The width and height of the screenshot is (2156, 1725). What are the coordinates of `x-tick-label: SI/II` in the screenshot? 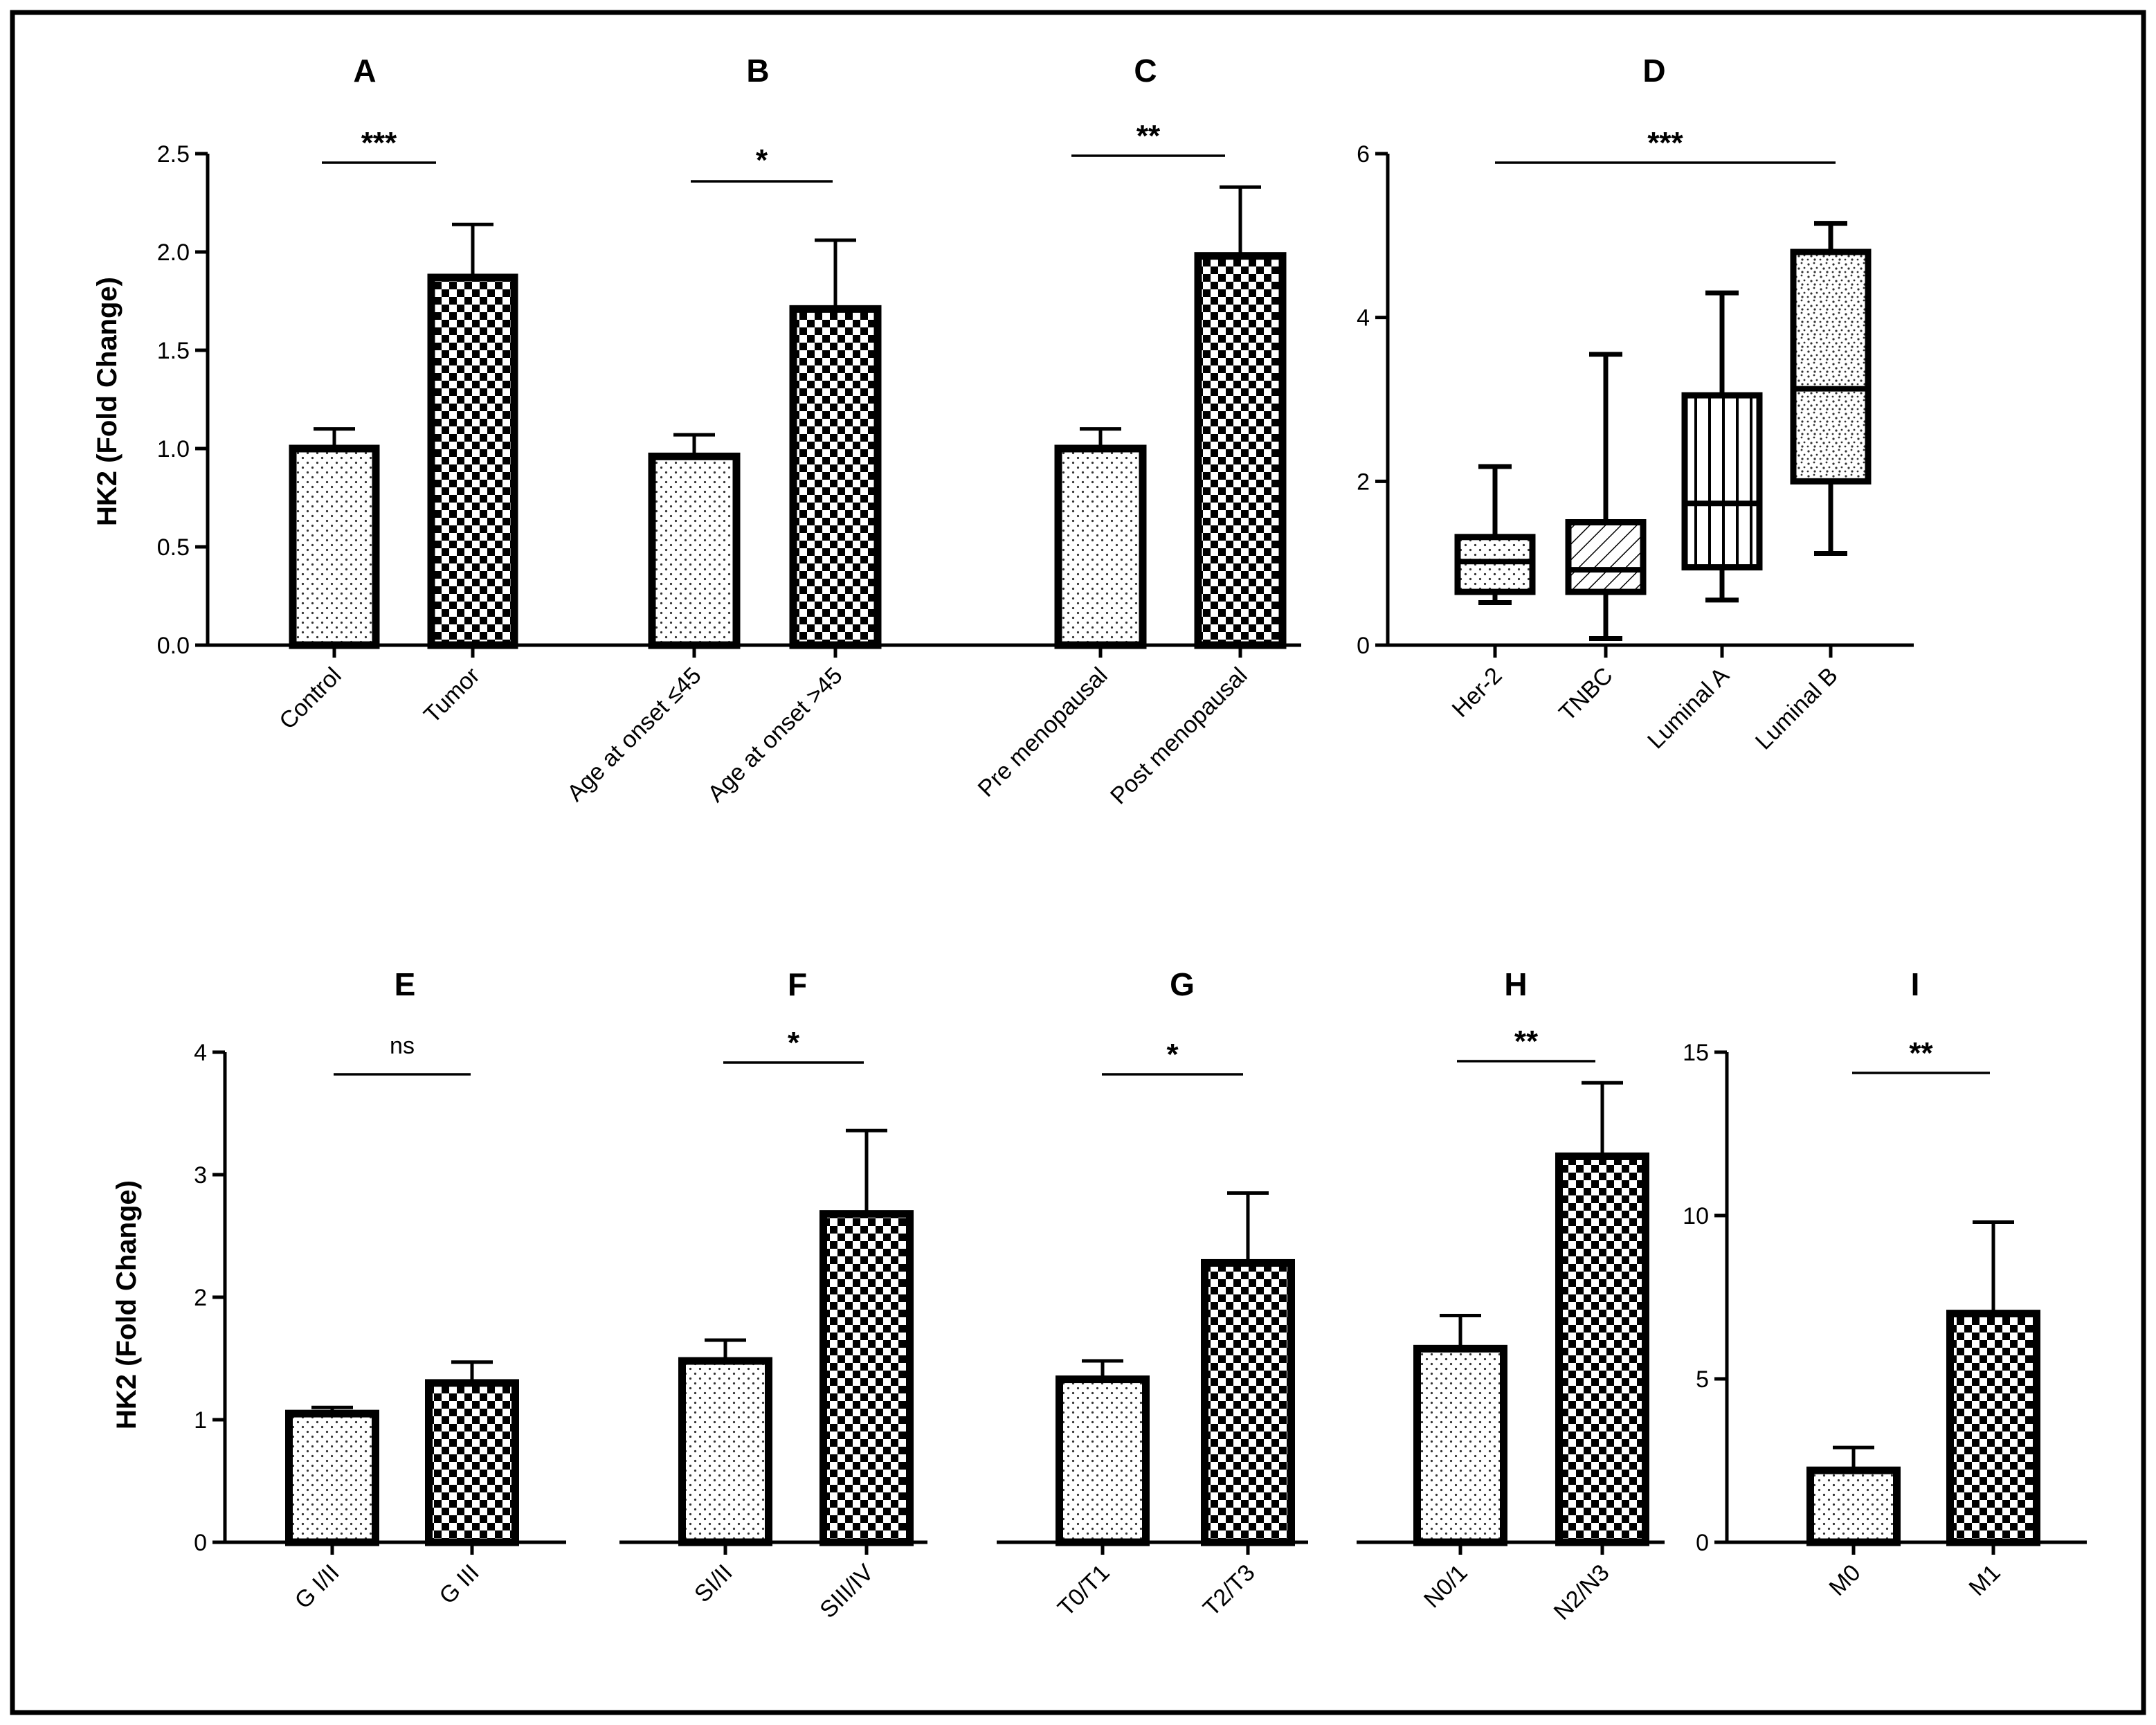 It's located at (713, 1584).